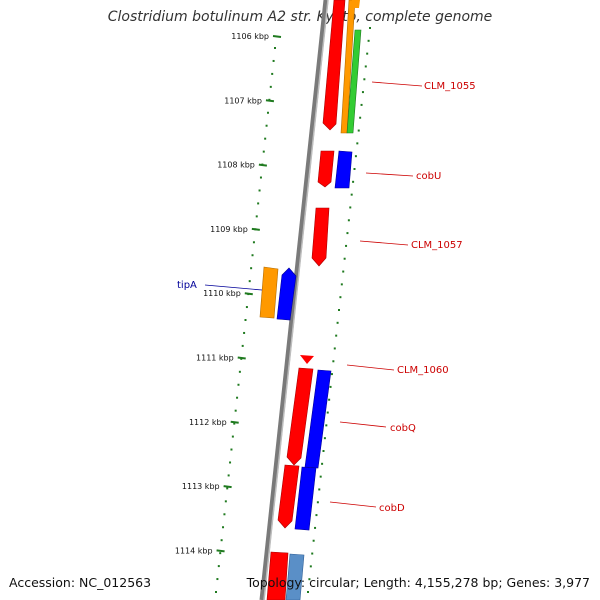 The height and width of the screenshot is (600, 600). What do you see at coordinates (222, 293) in the screenshot?
I see `kbp-tick-label: 1110 kbp` at bounding box center [222, 293].